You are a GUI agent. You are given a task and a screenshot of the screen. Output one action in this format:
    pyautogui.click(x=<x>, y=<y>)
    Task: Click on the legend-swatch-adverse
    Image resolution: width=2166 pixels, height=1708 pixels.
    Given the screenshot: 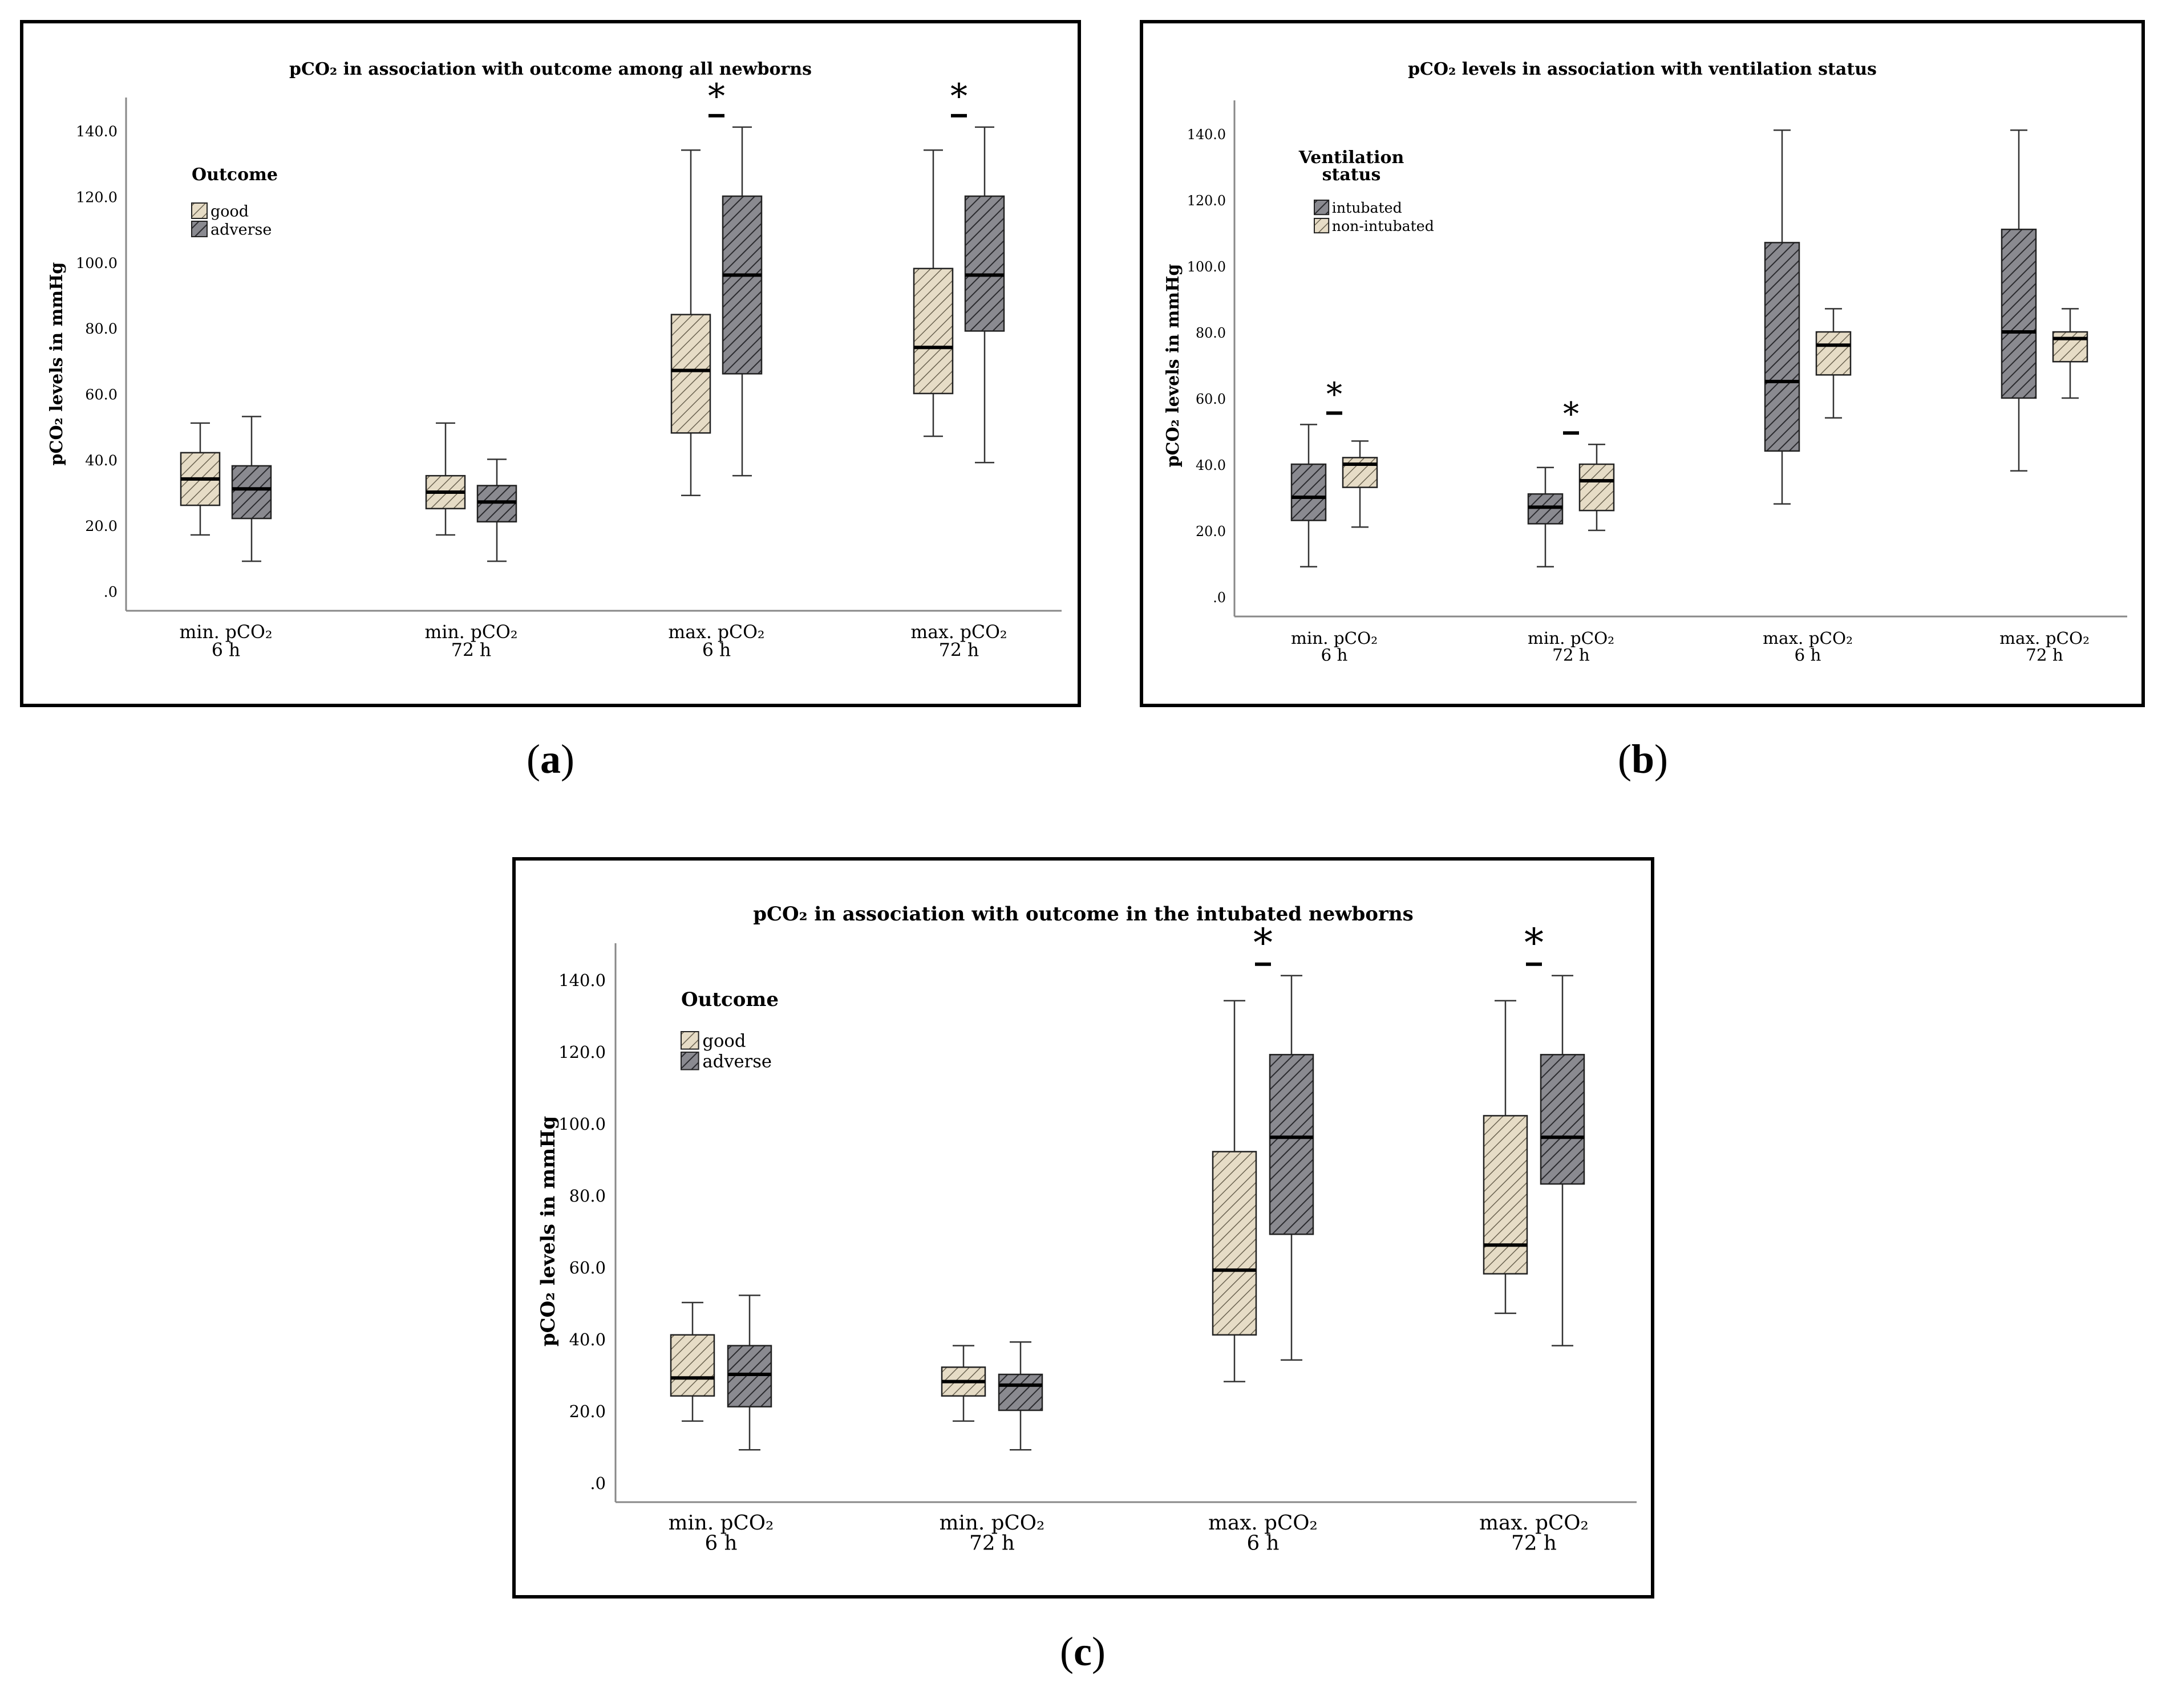 What is the action you would take?
    pyautogui.click(x=199, y=229)
    